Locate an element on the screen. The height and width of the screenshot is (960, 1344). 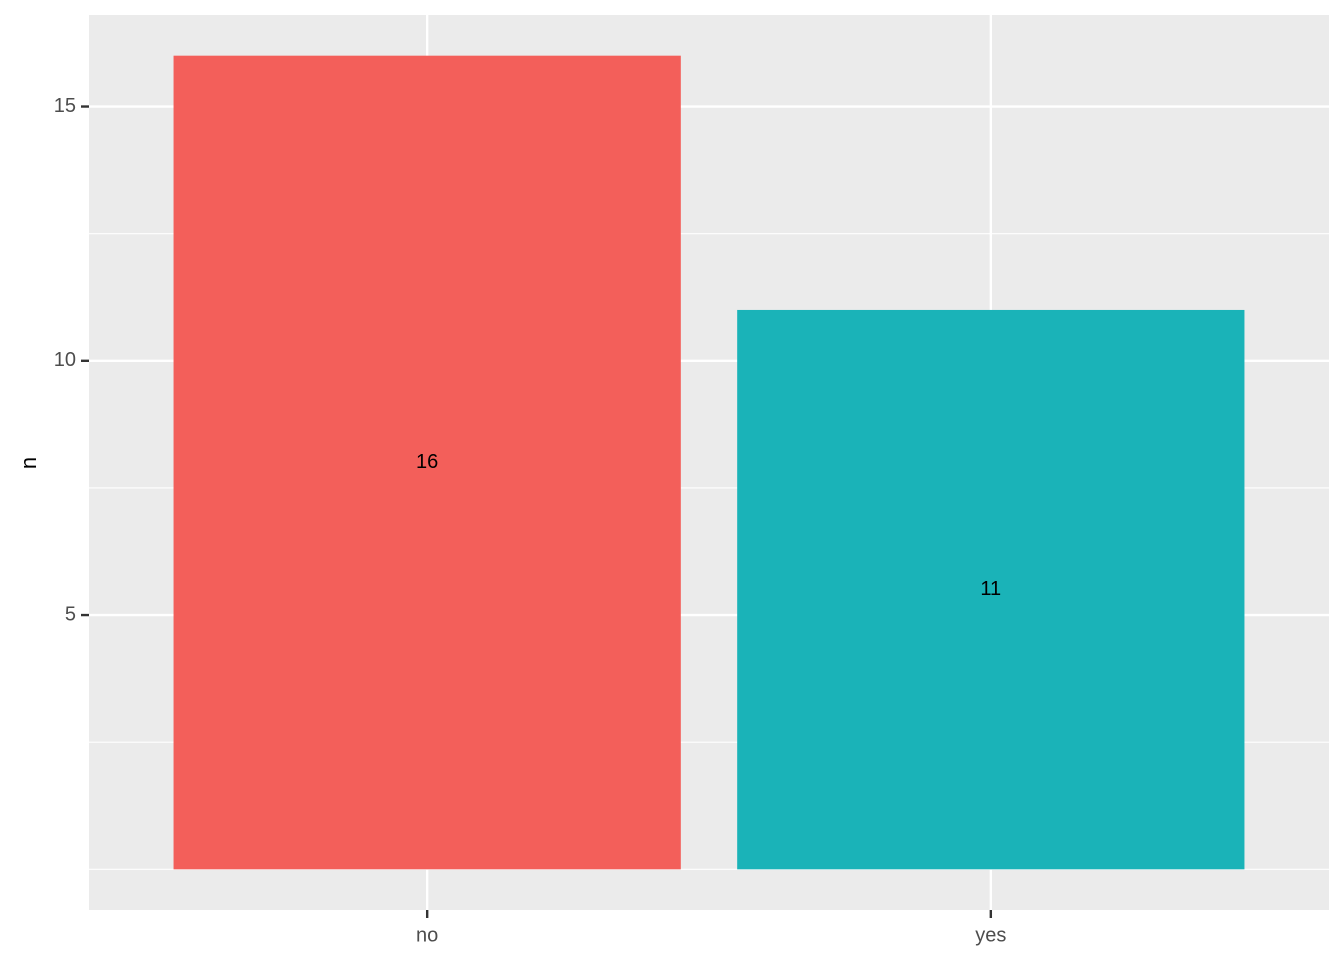
x-tick-label: no is located at coordinates (427, 935).